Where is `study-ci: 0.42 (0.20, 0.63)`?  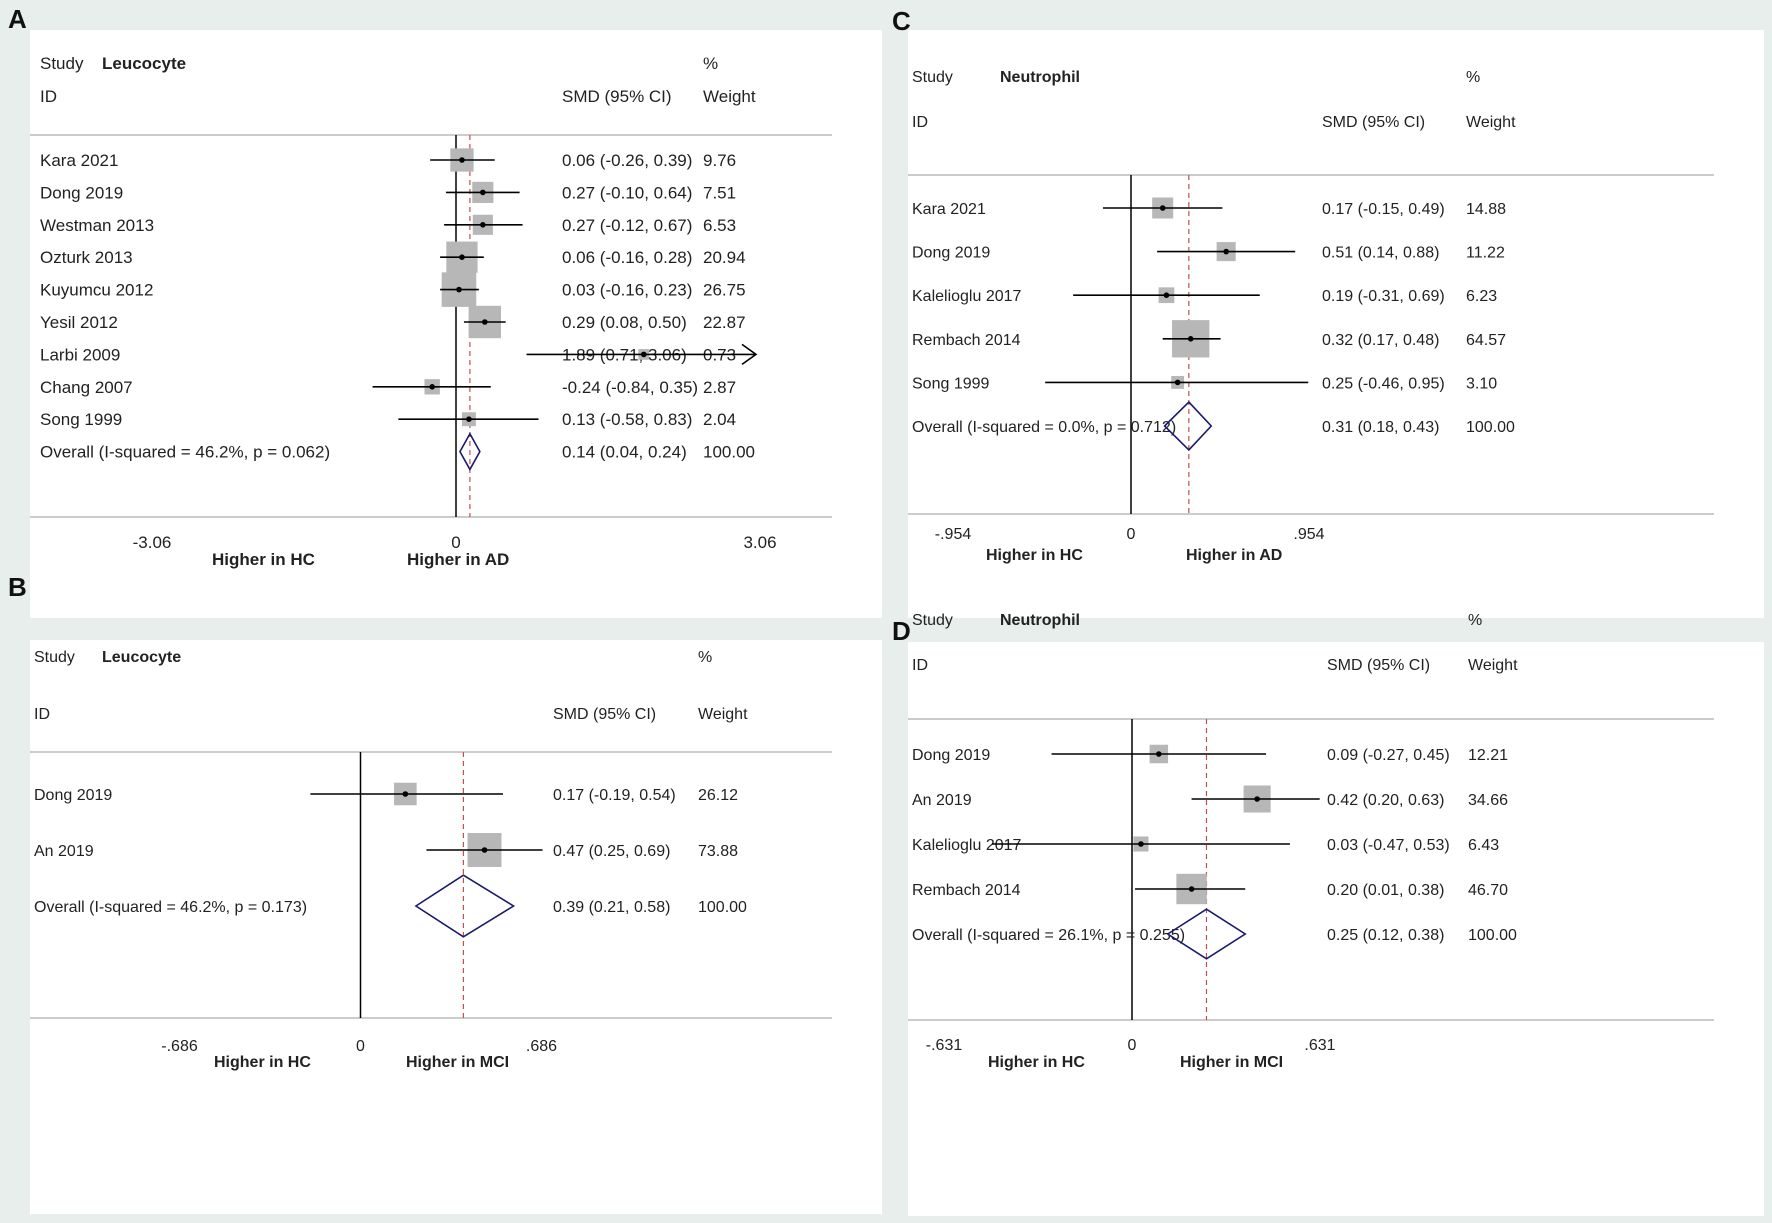 study-ci: 0.42 (0.20, 0.63) is located at coordinates (1385, 800).